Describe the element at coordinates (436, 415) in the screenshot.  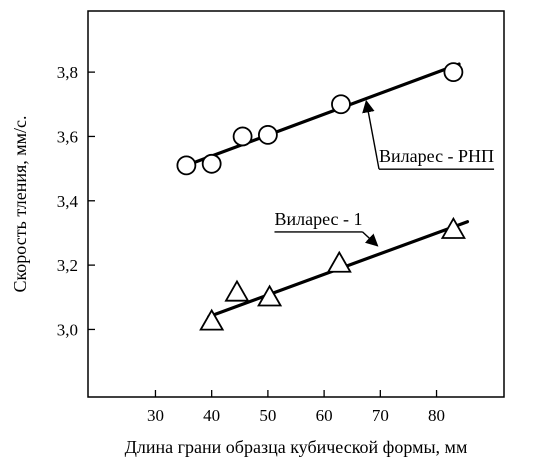
I see `x-tick-label: 80` at that location.